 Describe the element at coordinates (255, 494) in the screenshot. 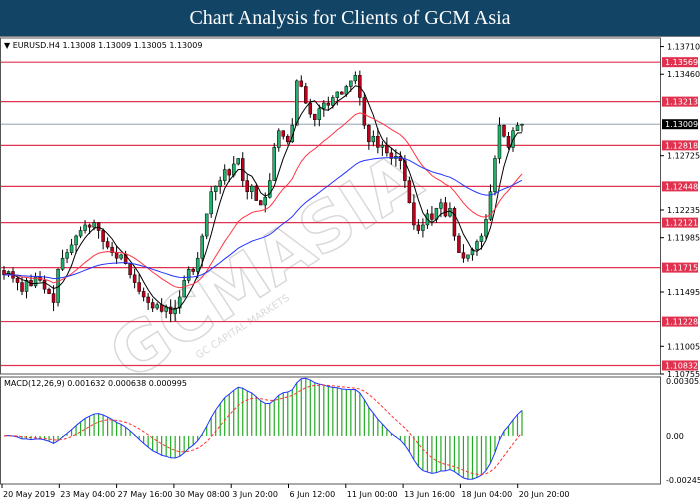

I see `x-tick-label: 3 Jun 20:00` at that location.